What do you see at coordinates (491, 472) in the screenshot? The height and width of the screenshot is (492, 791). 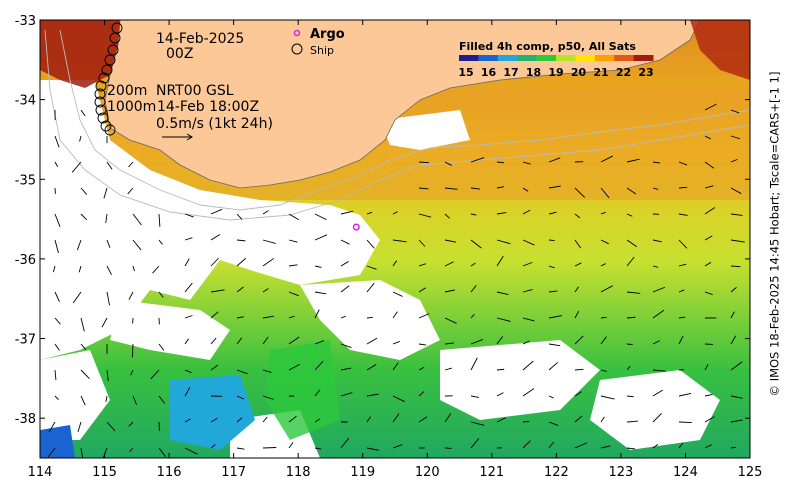 I see `x-tick-label: 121` at bounding box center [491, 472].